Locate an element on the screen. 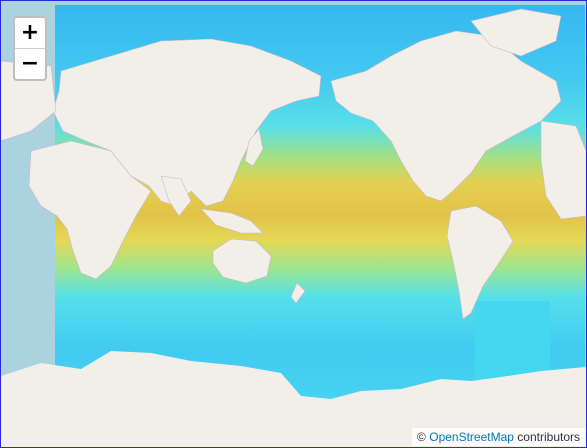 Image resolution: width=587 pixels, height=448 pixels. attribution: © OpenStreetMap contributors is located at coordinates (498, 437).